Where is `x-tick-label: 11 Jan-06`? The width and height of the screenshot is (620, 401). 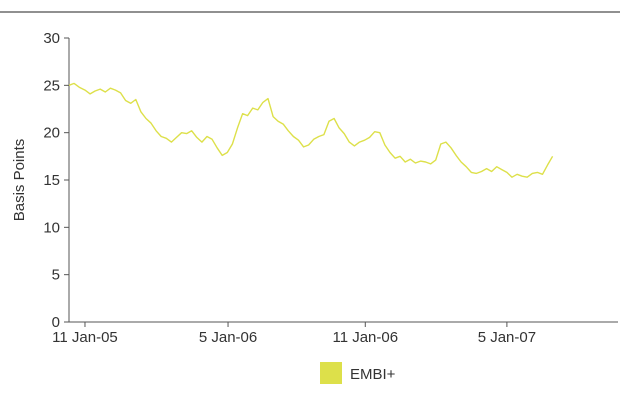
x-tick-label: 11 Jan-06 is located at coordinates (365, 337).